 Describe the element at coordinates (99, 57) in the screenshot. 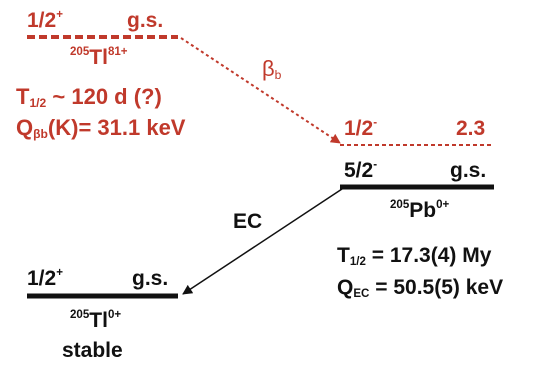

I see `tl205-ion-nuclide: 205Tl81+` at that location.